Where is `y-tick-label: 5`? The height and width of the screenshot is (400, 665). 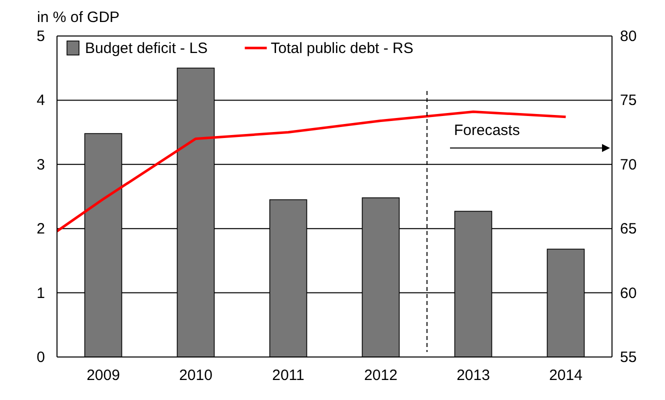 y-tick-label: 5 is located at coordinates (40, 36).